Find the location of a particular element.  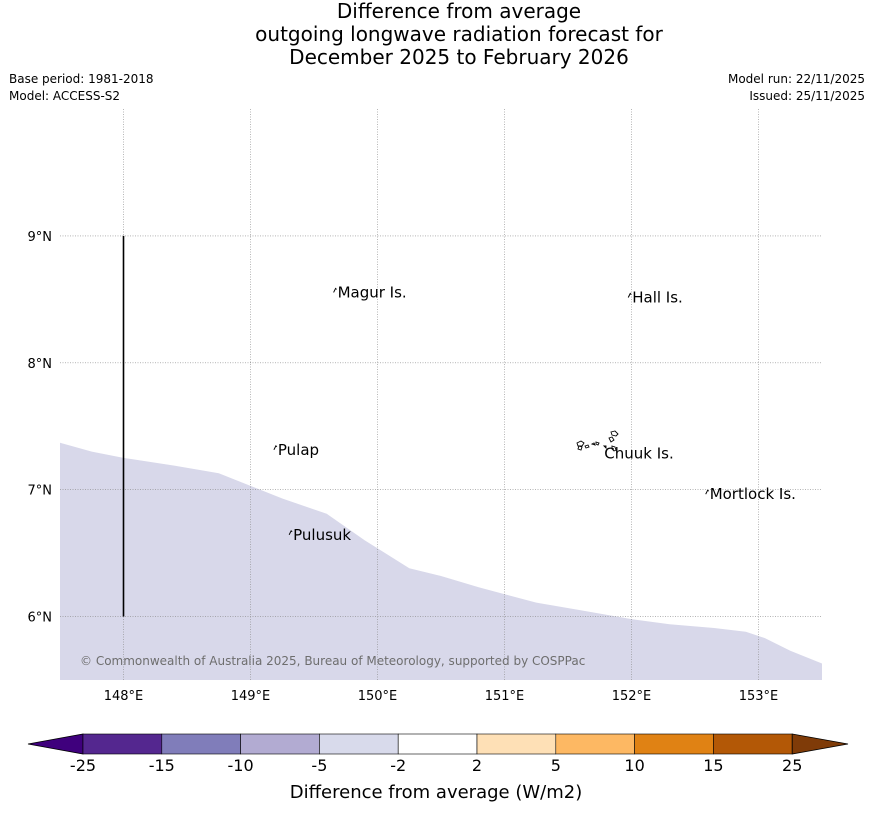

island-label: Chuuk Is. is located at coordinates (638, 454).